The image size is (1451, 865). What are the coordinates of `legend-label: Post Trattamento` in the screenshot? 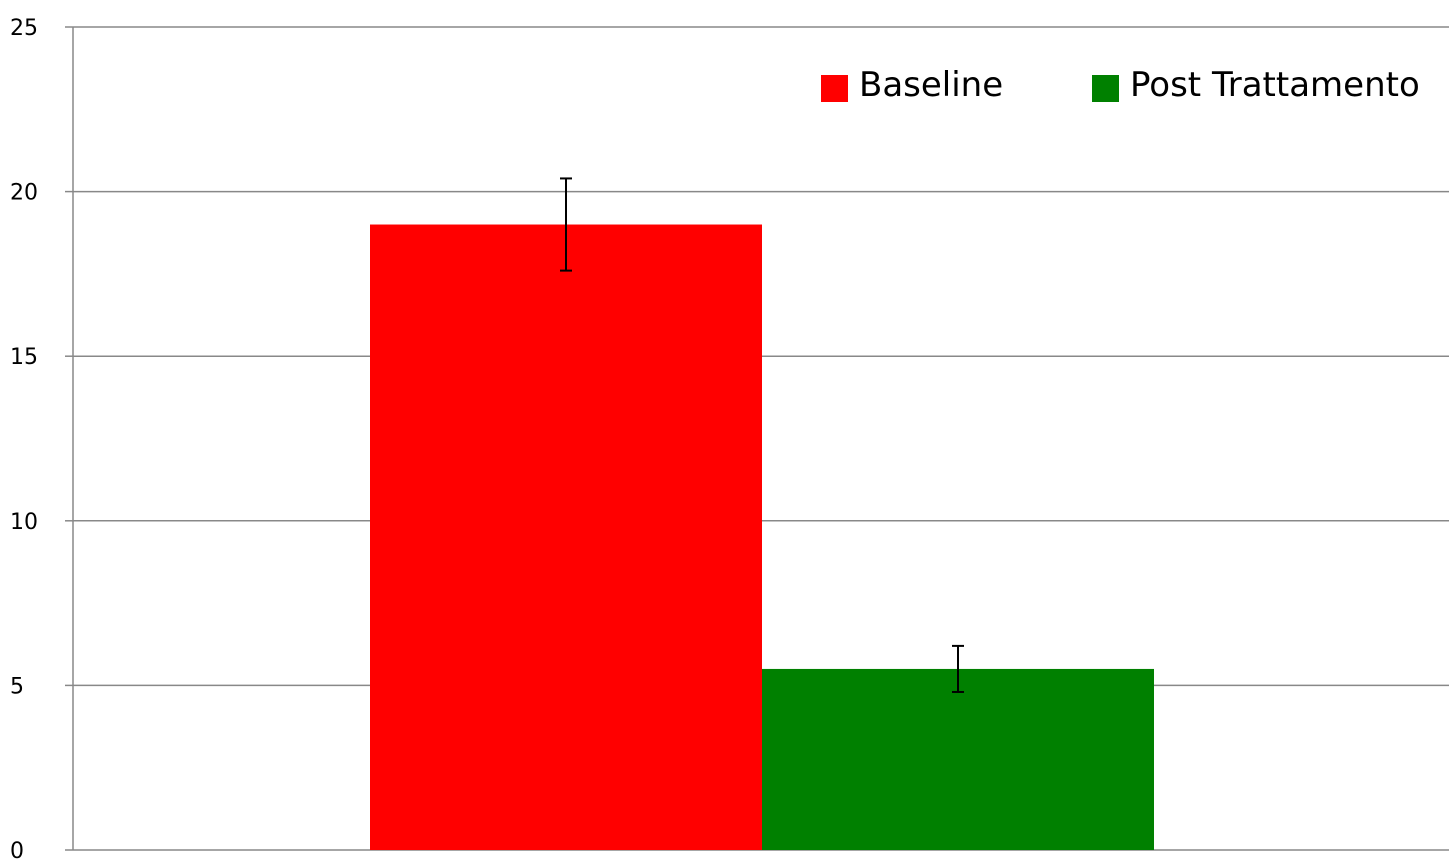 It's located at (1275, 85).